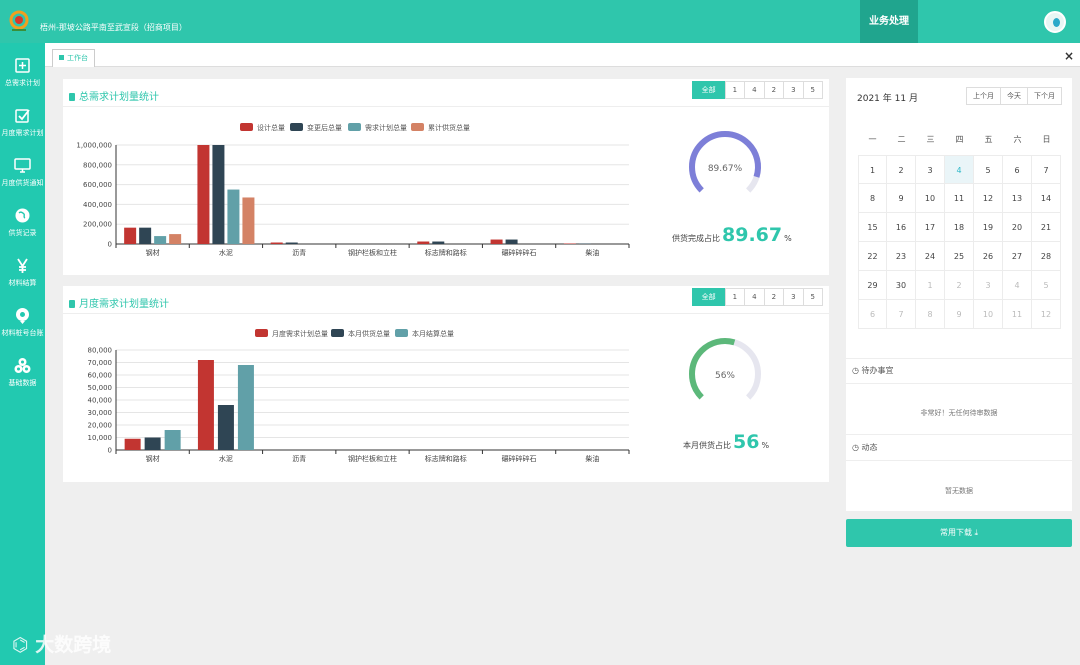 This screenshot has height=665, width=1080. Describe the element at coordinates (959, 533) in the screenshot. I see `common-downloads-button: 常用下载 ⤓` at that location.